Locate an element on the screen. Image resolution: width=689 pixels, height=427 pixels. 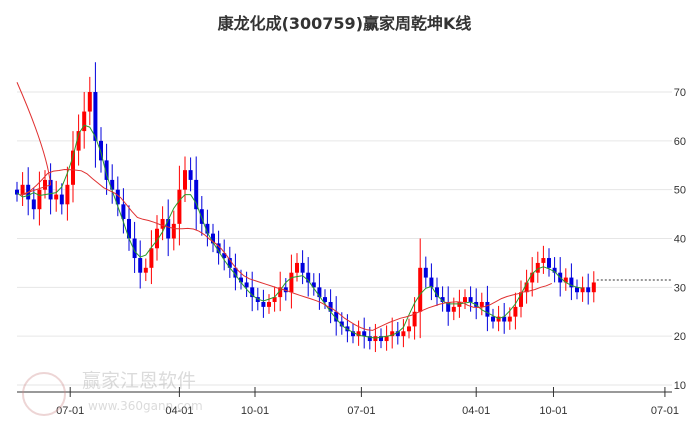
y-tick-label: 50 is located at coordinates (680, 191).